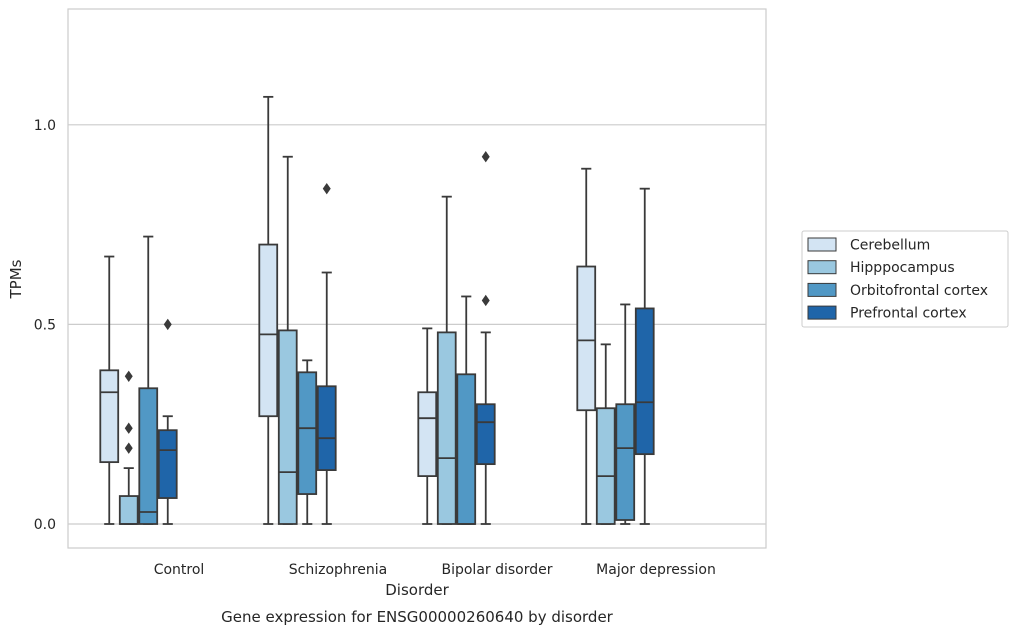 The image size is (1018, 634). I want to click on y-tick-label: 0.5, so click(45, 325).